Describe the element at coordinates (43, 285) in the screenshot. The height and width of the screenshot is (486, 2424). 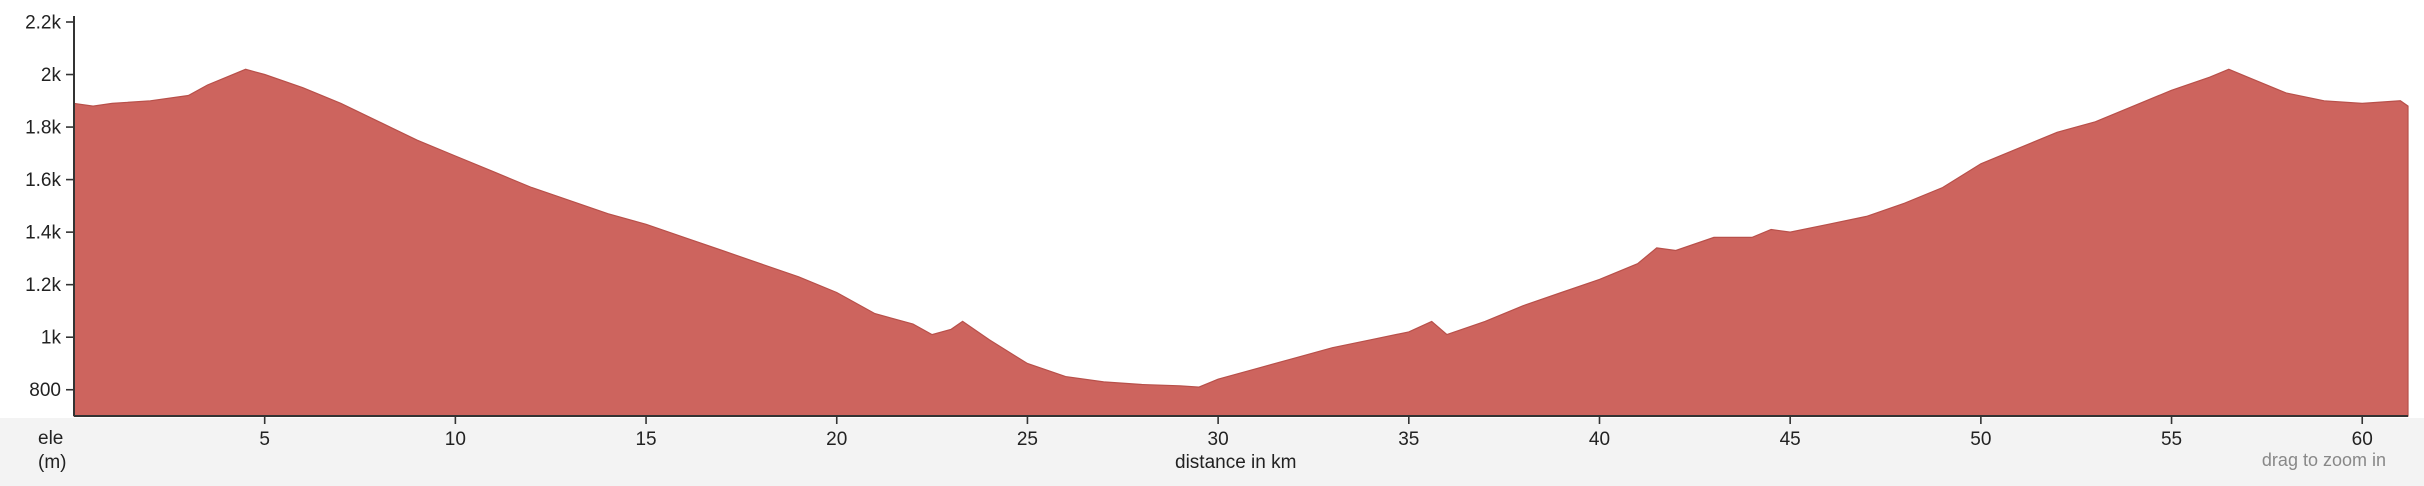
I see `y-tick-label: 1.2k` at that location.